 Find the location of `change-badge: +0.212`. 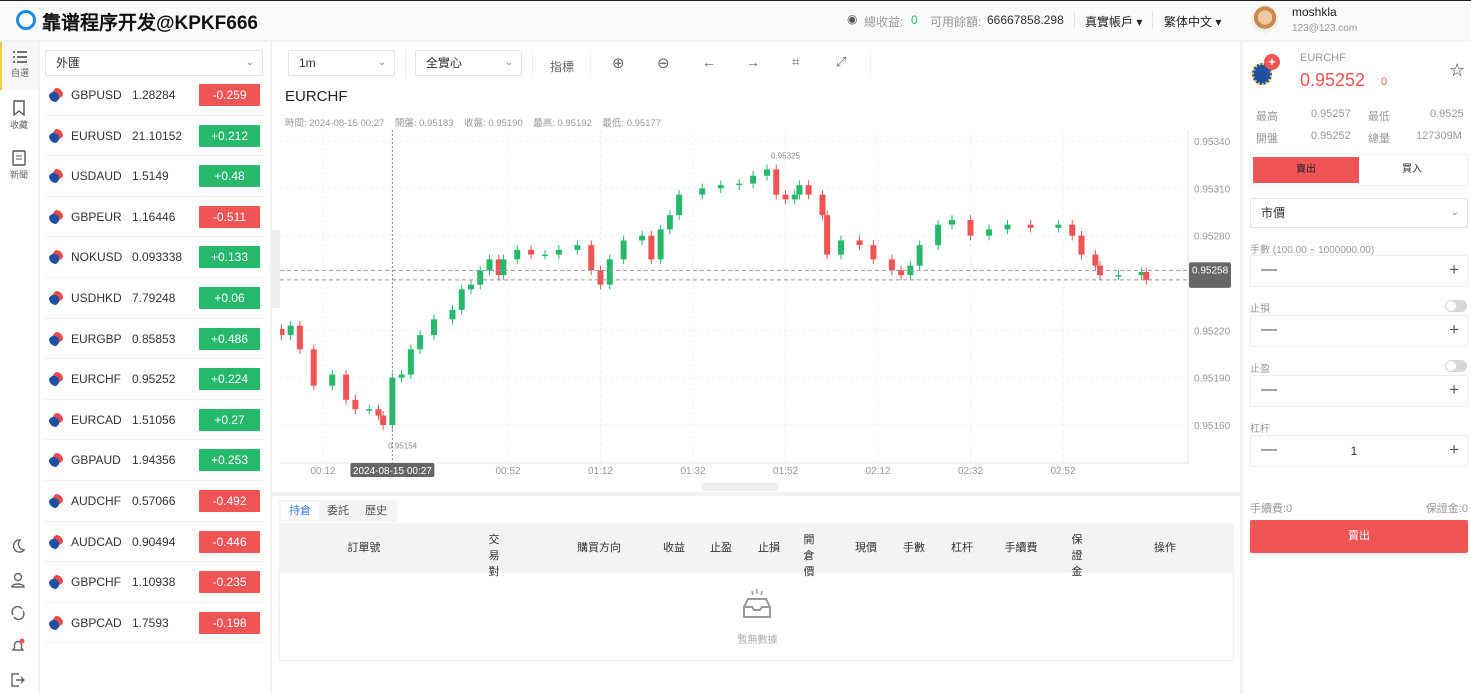

change-badge: +0.212 is located at coordinates (229, 135).